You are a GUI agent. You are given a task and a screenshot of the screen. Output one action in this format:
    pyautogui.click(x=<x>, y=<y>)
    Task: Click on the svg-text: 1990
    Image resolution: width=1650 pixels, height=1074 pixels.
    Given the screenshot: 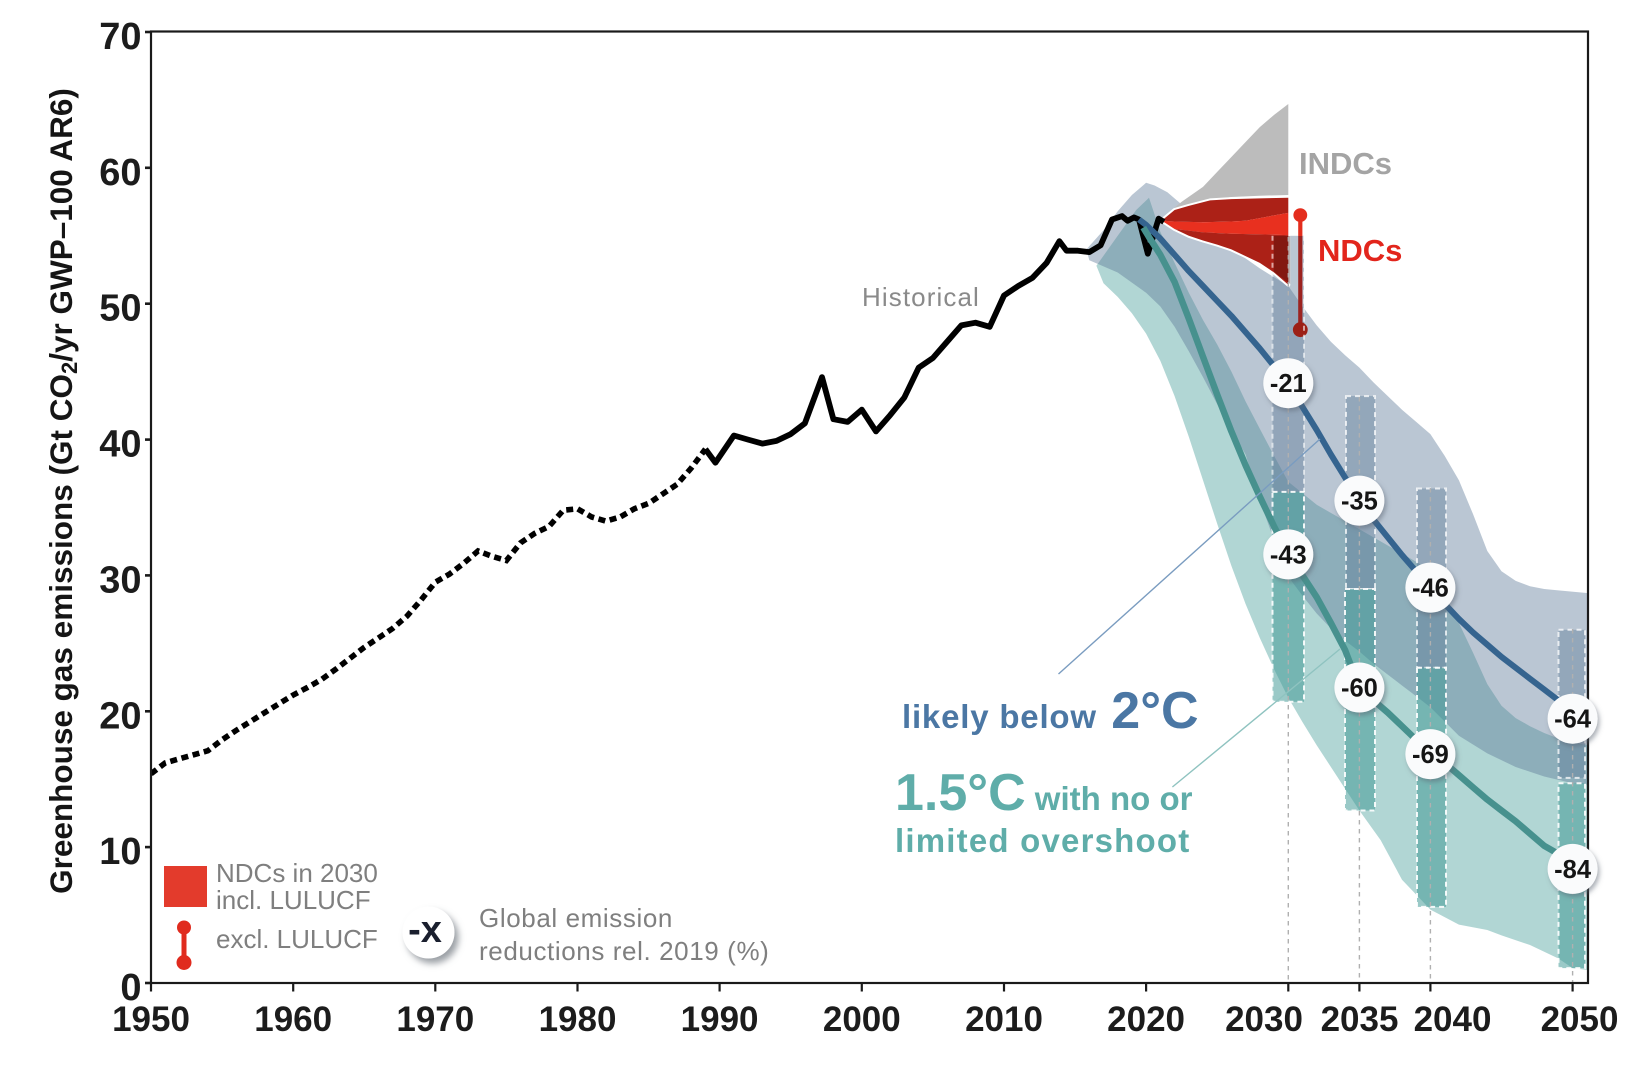 What is the action you would take?
    pyautogui.click(x=720, y=1019)
    